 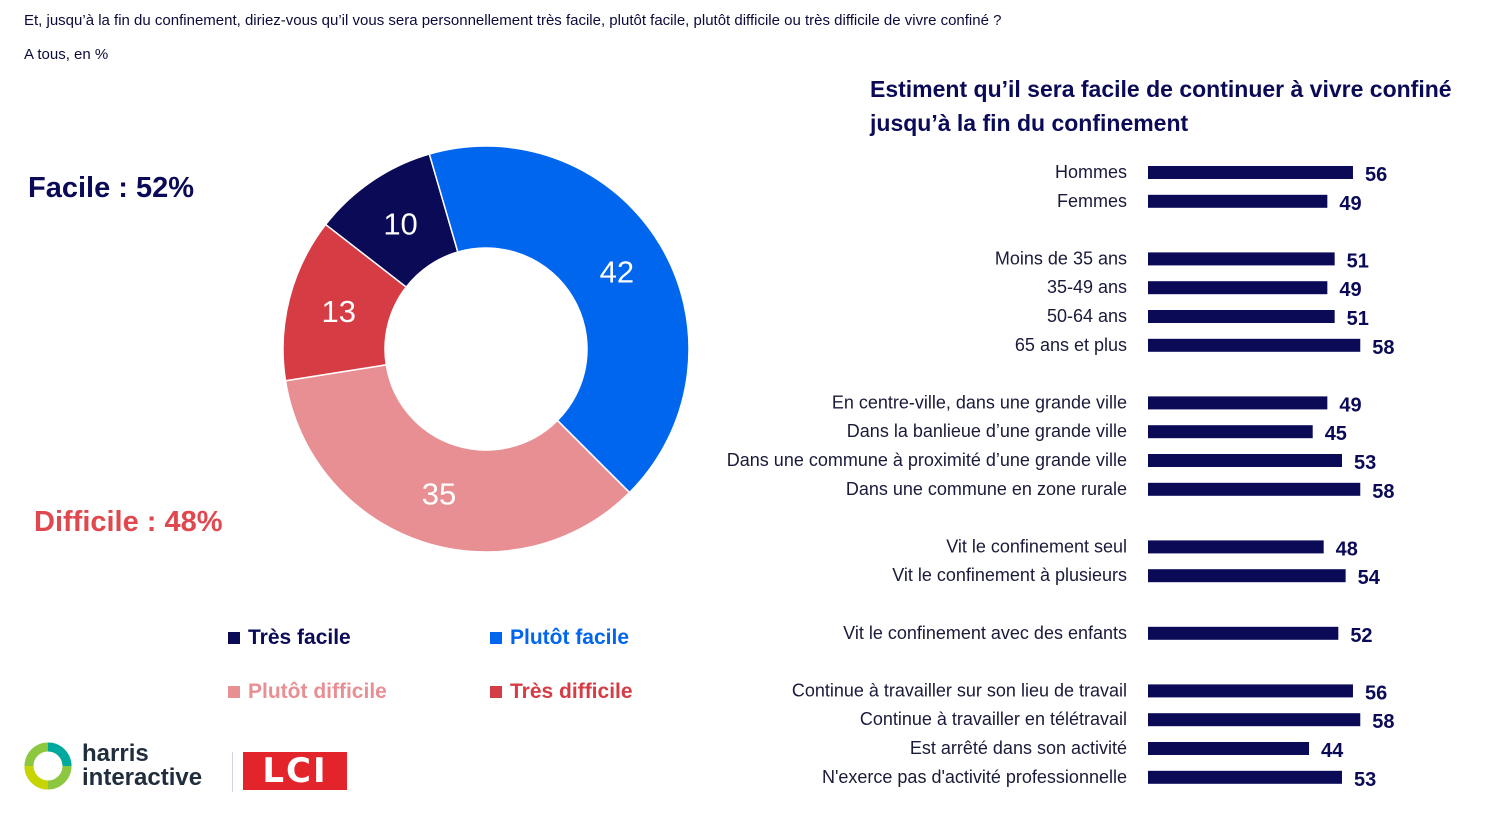 I want to click on interactive-word: interactive, so click(x=142, y=777).